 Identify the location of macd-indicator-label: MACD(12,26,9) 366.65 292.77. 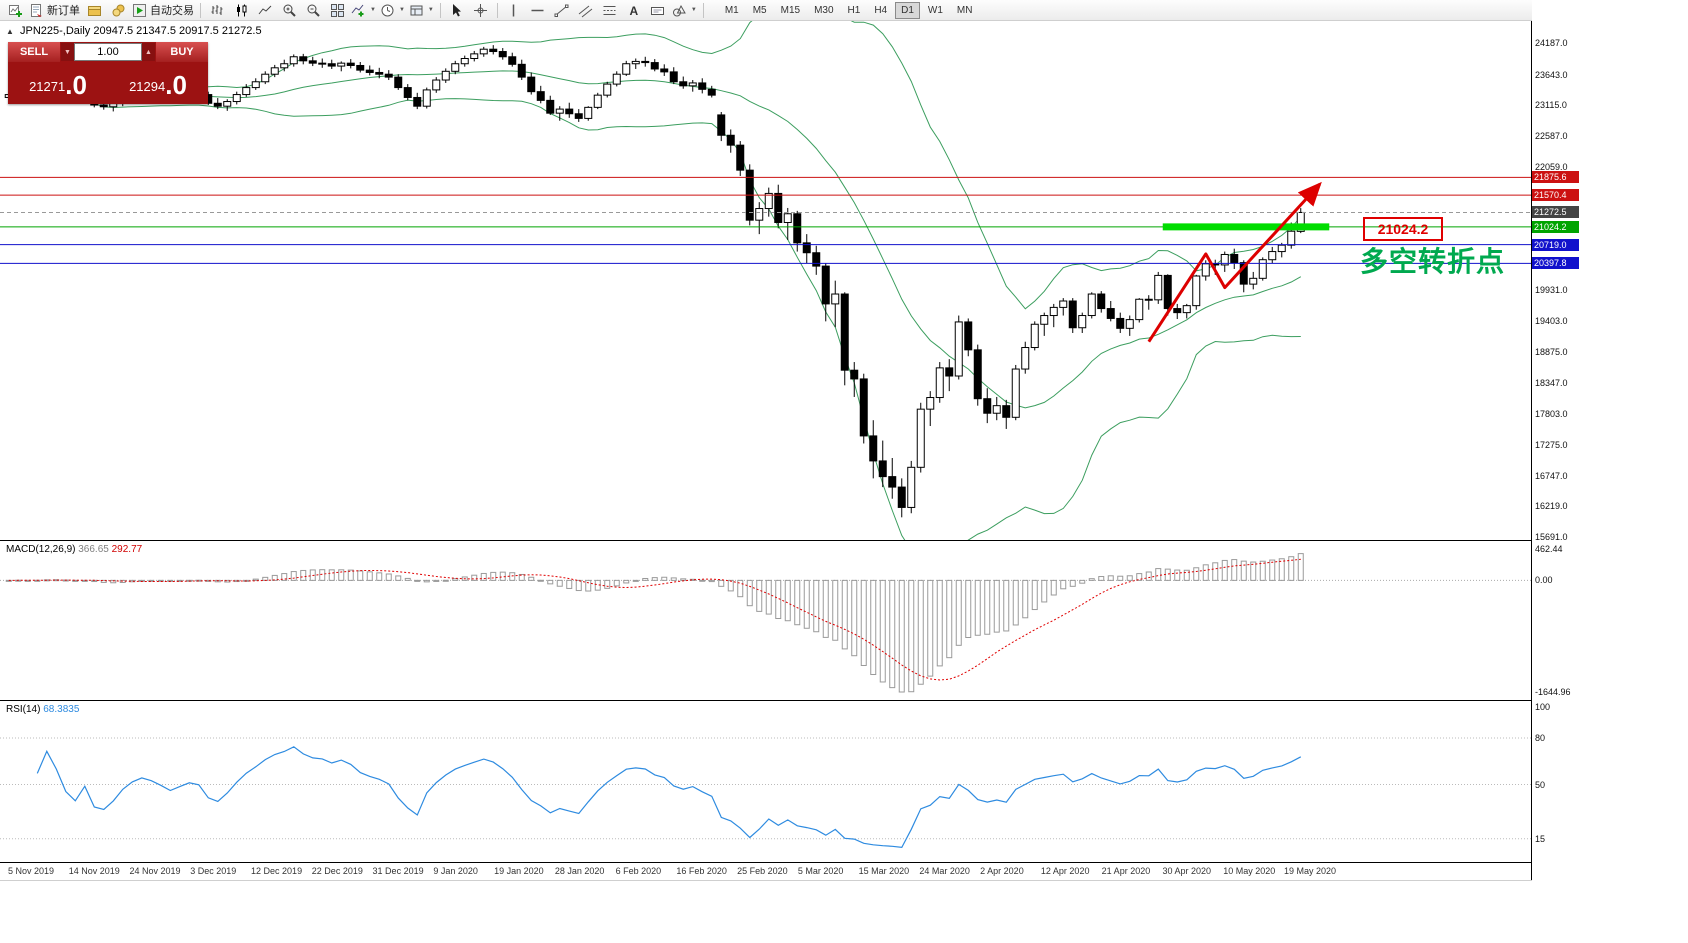
(74, 549).